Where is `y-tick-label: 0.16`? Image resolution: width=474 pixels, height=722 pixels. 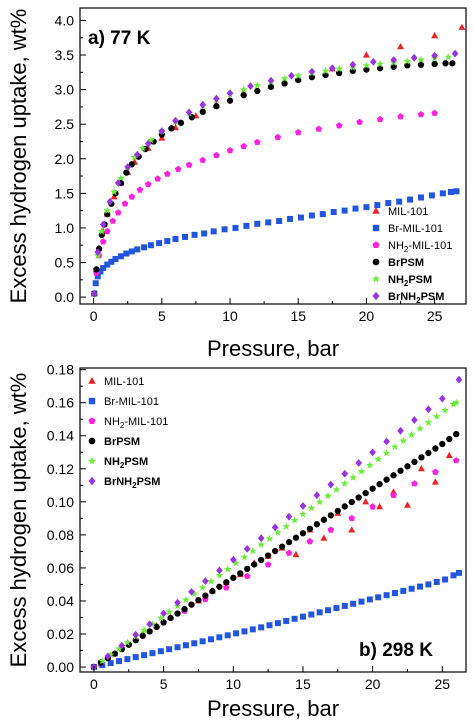 y-tick-label: 0.16 is located at coordinates (60, 403).